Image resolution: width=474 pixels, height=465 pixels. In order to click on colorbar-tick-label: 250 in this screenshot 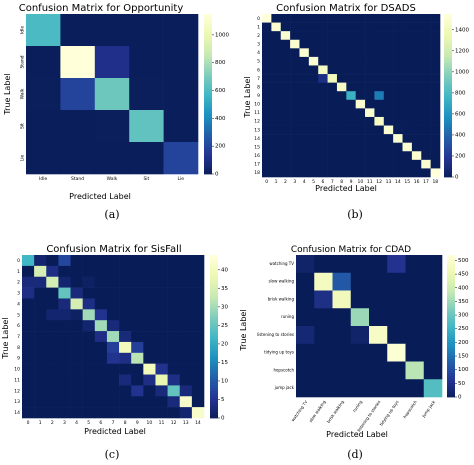, I will do `click(463, 329)`.